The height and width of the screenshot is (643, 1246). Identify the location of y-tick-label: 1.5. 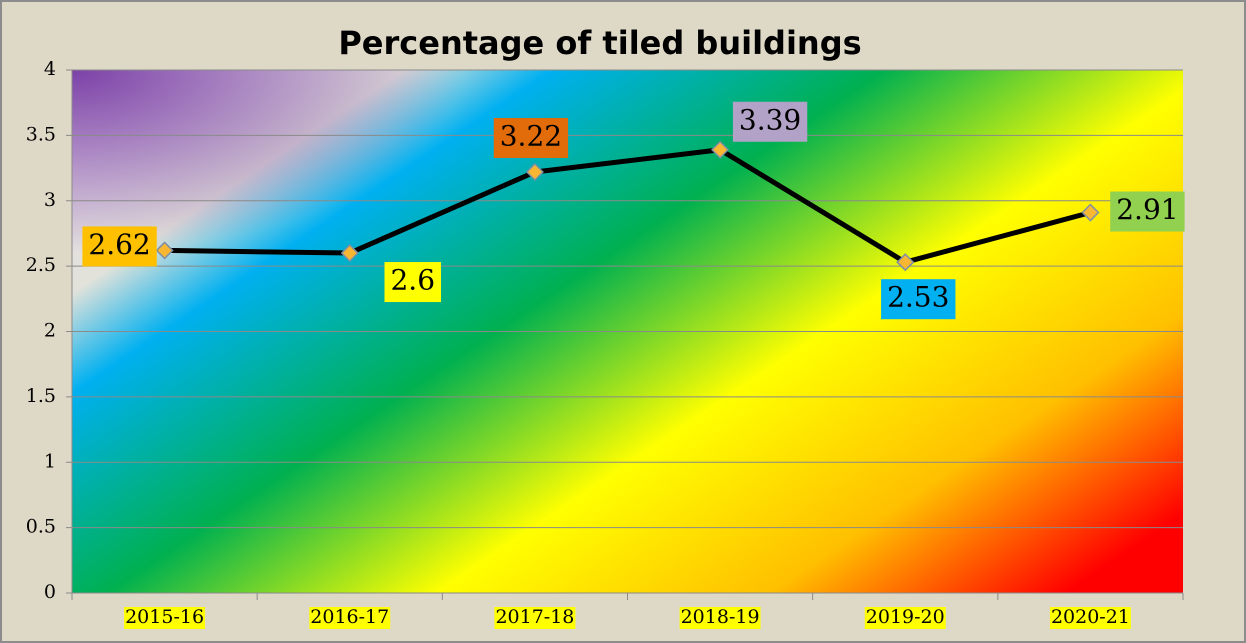
(41, 396).